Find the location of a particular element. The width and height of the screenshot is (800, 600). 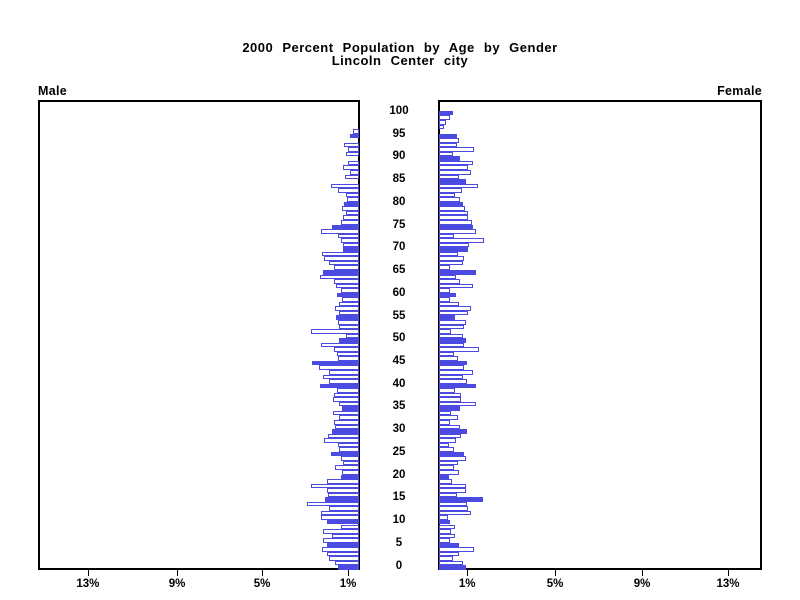

male-percent-tick-9% is located at coordinates (178, 573).